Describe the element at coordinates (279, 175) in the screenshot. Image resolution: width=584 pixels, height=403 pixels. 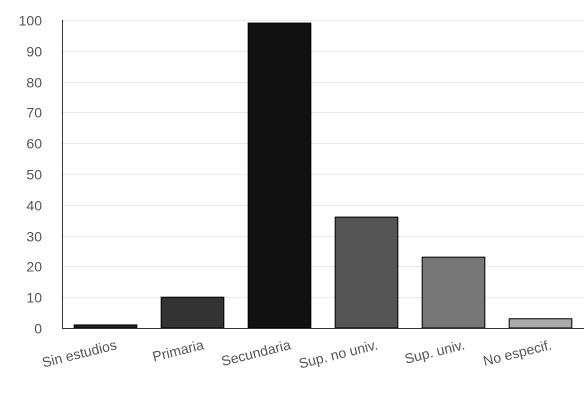
I see `bar-secundaria` at that location.